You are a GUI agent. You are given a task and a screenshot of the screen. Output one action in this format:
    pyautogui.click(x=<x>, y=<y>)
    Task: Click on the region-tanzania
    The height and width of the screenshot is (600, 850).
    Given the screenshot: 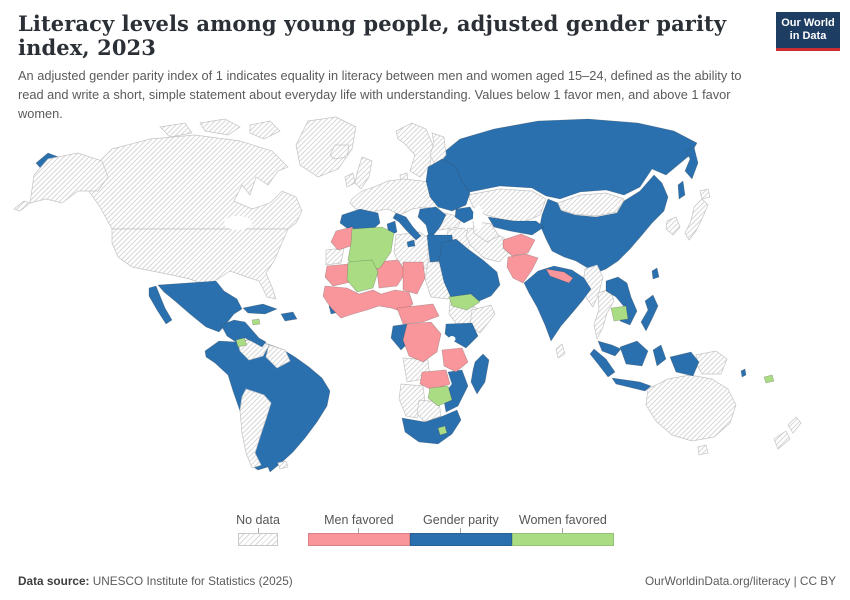 What is the action you would take?
    pyautogui.click(x=455, y=360)
    